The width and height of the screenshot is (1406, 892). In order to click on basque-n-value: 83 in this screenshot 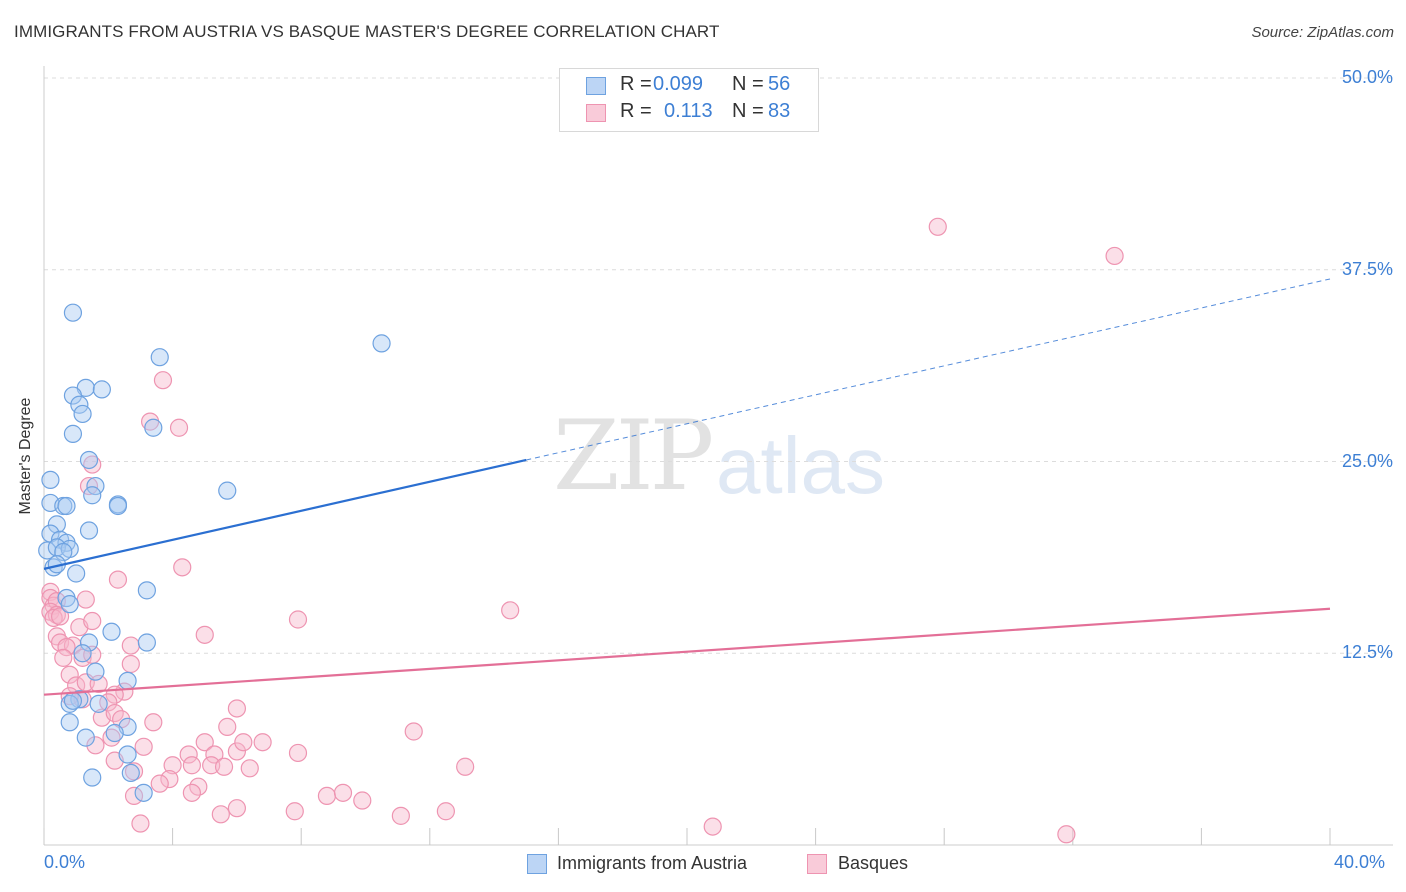, I will do `click(779, 111)`.